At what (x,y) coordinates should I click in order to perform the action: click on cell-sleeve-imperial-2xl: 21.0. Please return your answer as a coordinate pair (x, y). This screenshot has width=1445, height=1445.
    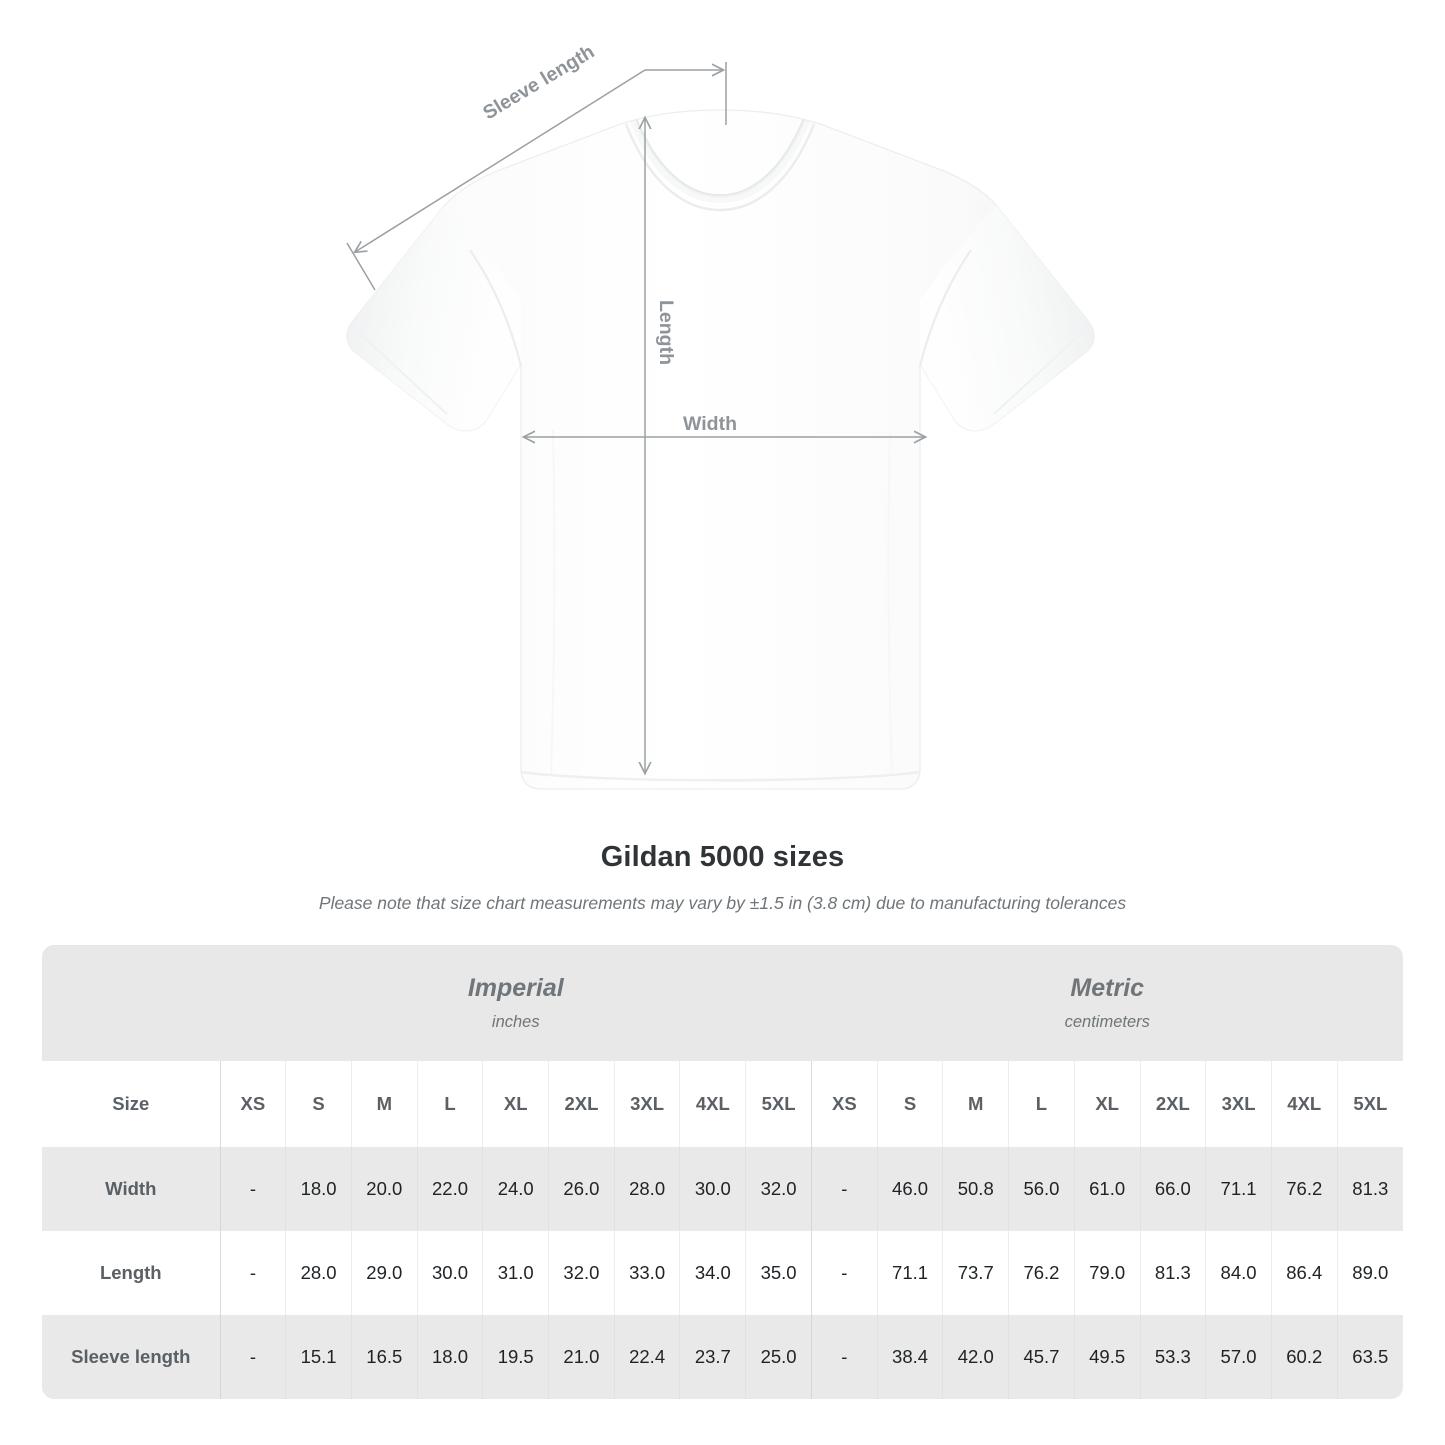
    Looking at the image, I should click on (581, 1357).